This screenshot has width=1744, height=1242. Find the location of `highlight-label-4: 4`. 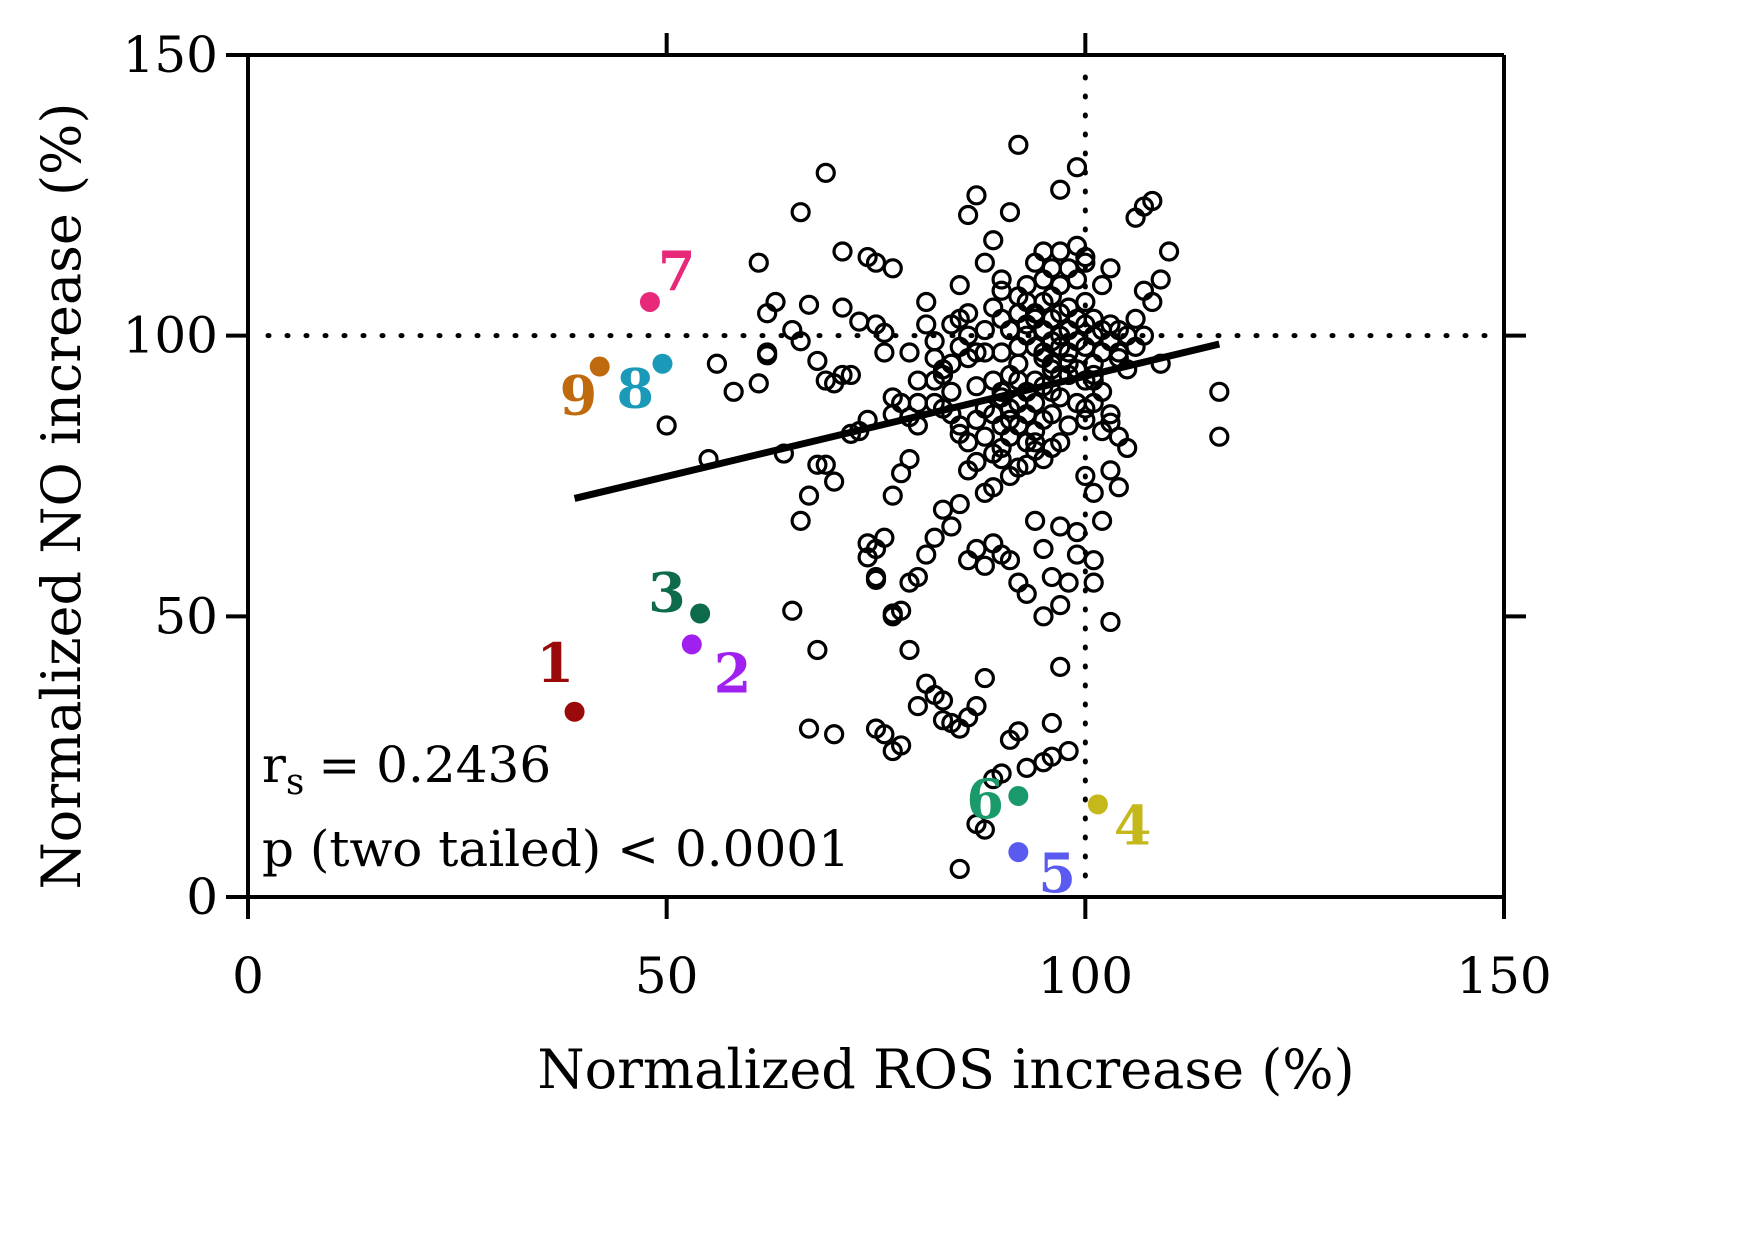

highlight-label-4: 4 is located at coordinates (1133, 825).